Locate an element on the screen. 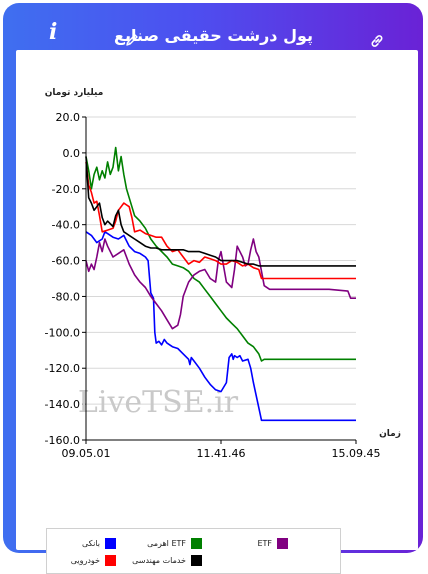 The image size is (428, 574). legend-label: خودرویی is located at coordinates (85, 560).